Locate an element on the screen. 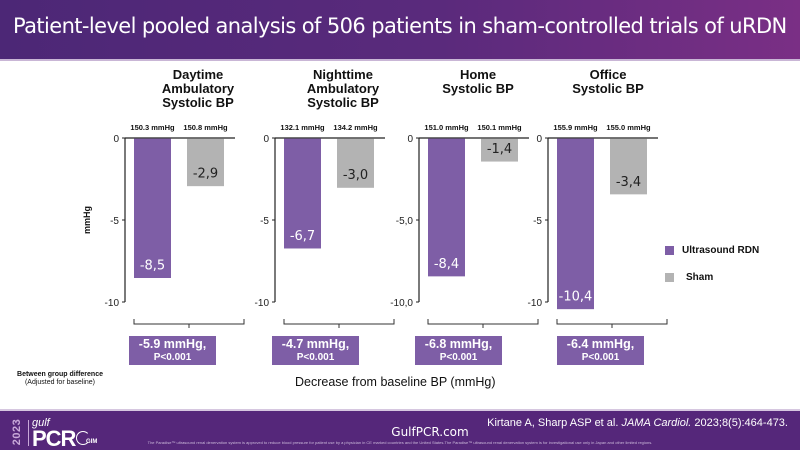 This screenshot has height=452, width=800. difference-value: -6.4 mmHg, is located at coordinates (600, 344).